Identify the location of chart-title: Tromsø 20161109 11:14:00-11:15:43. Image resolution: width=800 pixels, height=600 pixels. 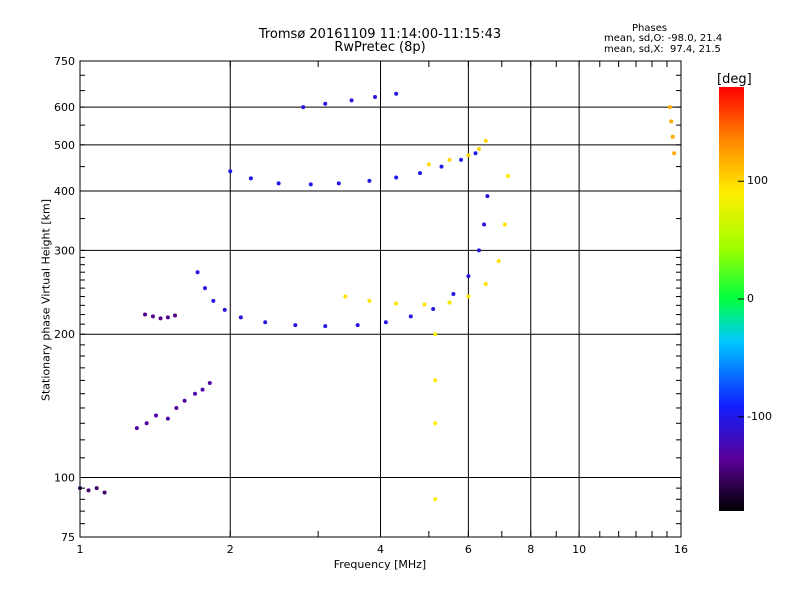
(380, 34).